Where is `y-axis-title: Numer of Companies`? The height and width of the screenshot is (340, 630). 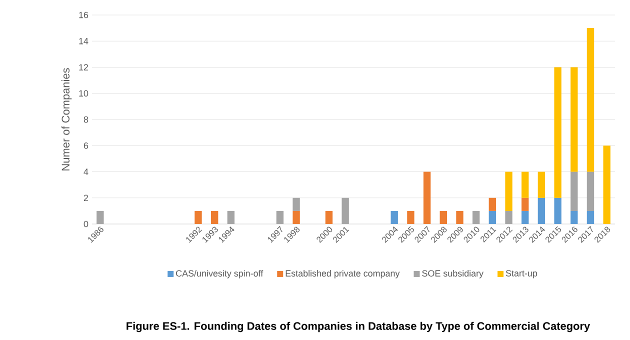
y-axis-title: Numer of Companies is located at coordinates (66, 119).